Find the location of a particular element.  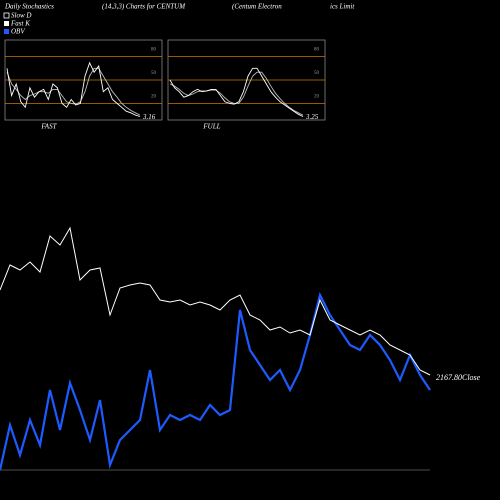

legend-label: Fast K is located at coordinates (20, 24).